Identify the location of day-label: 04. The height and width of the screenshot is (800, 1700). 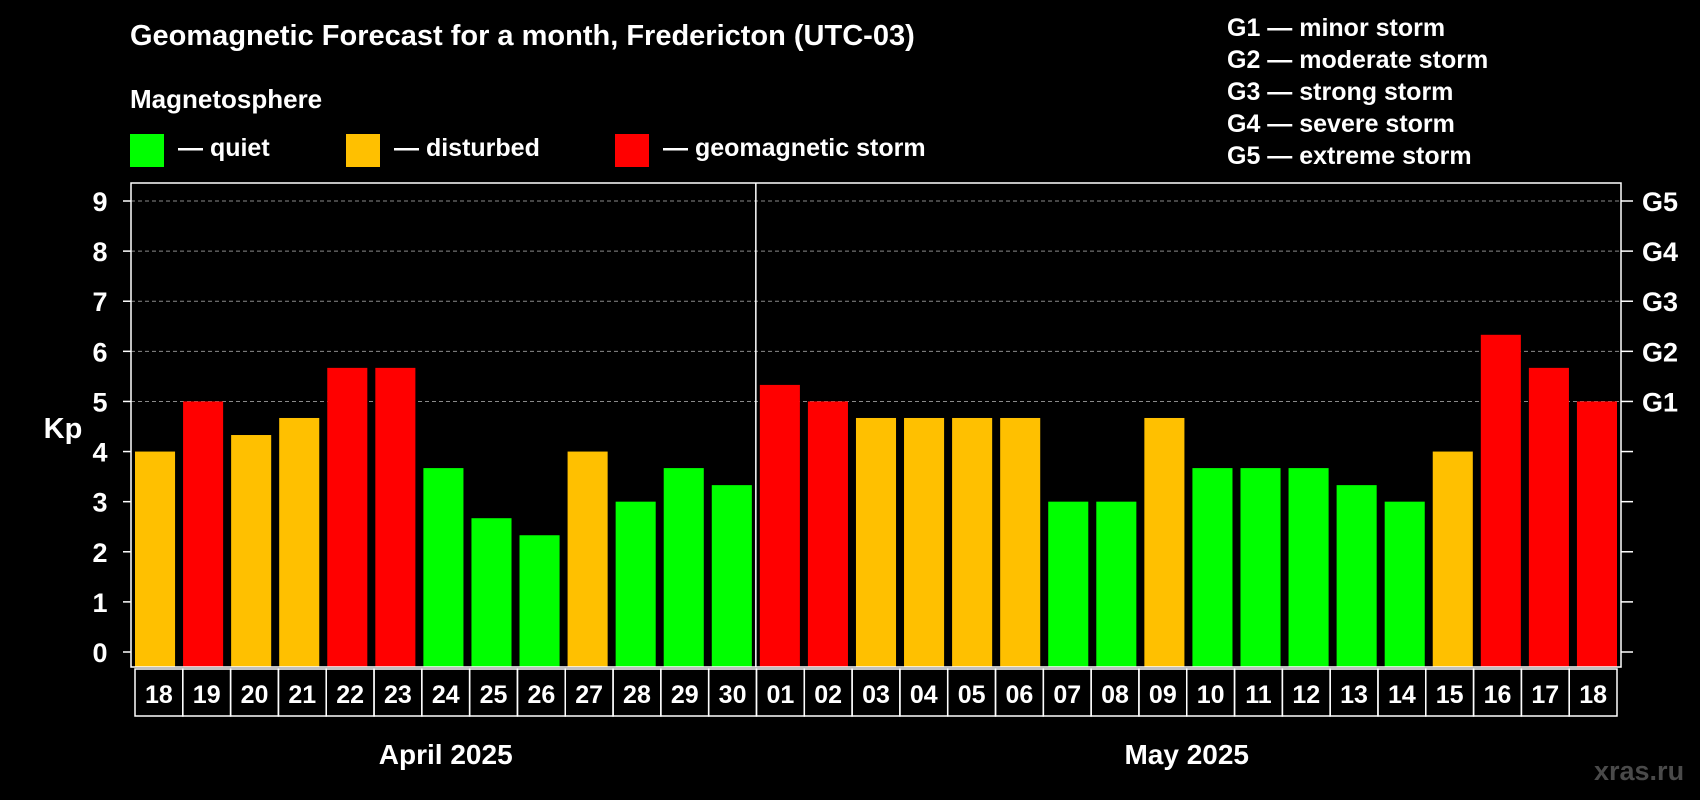
(924, 695).